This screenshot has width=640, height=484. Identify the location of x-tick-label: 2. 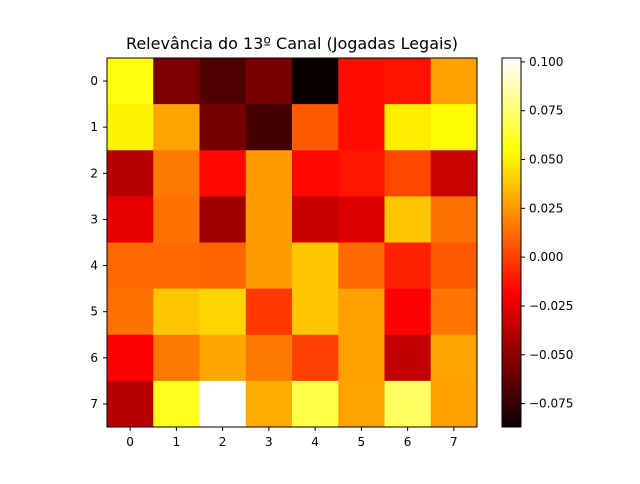
(223, 442).